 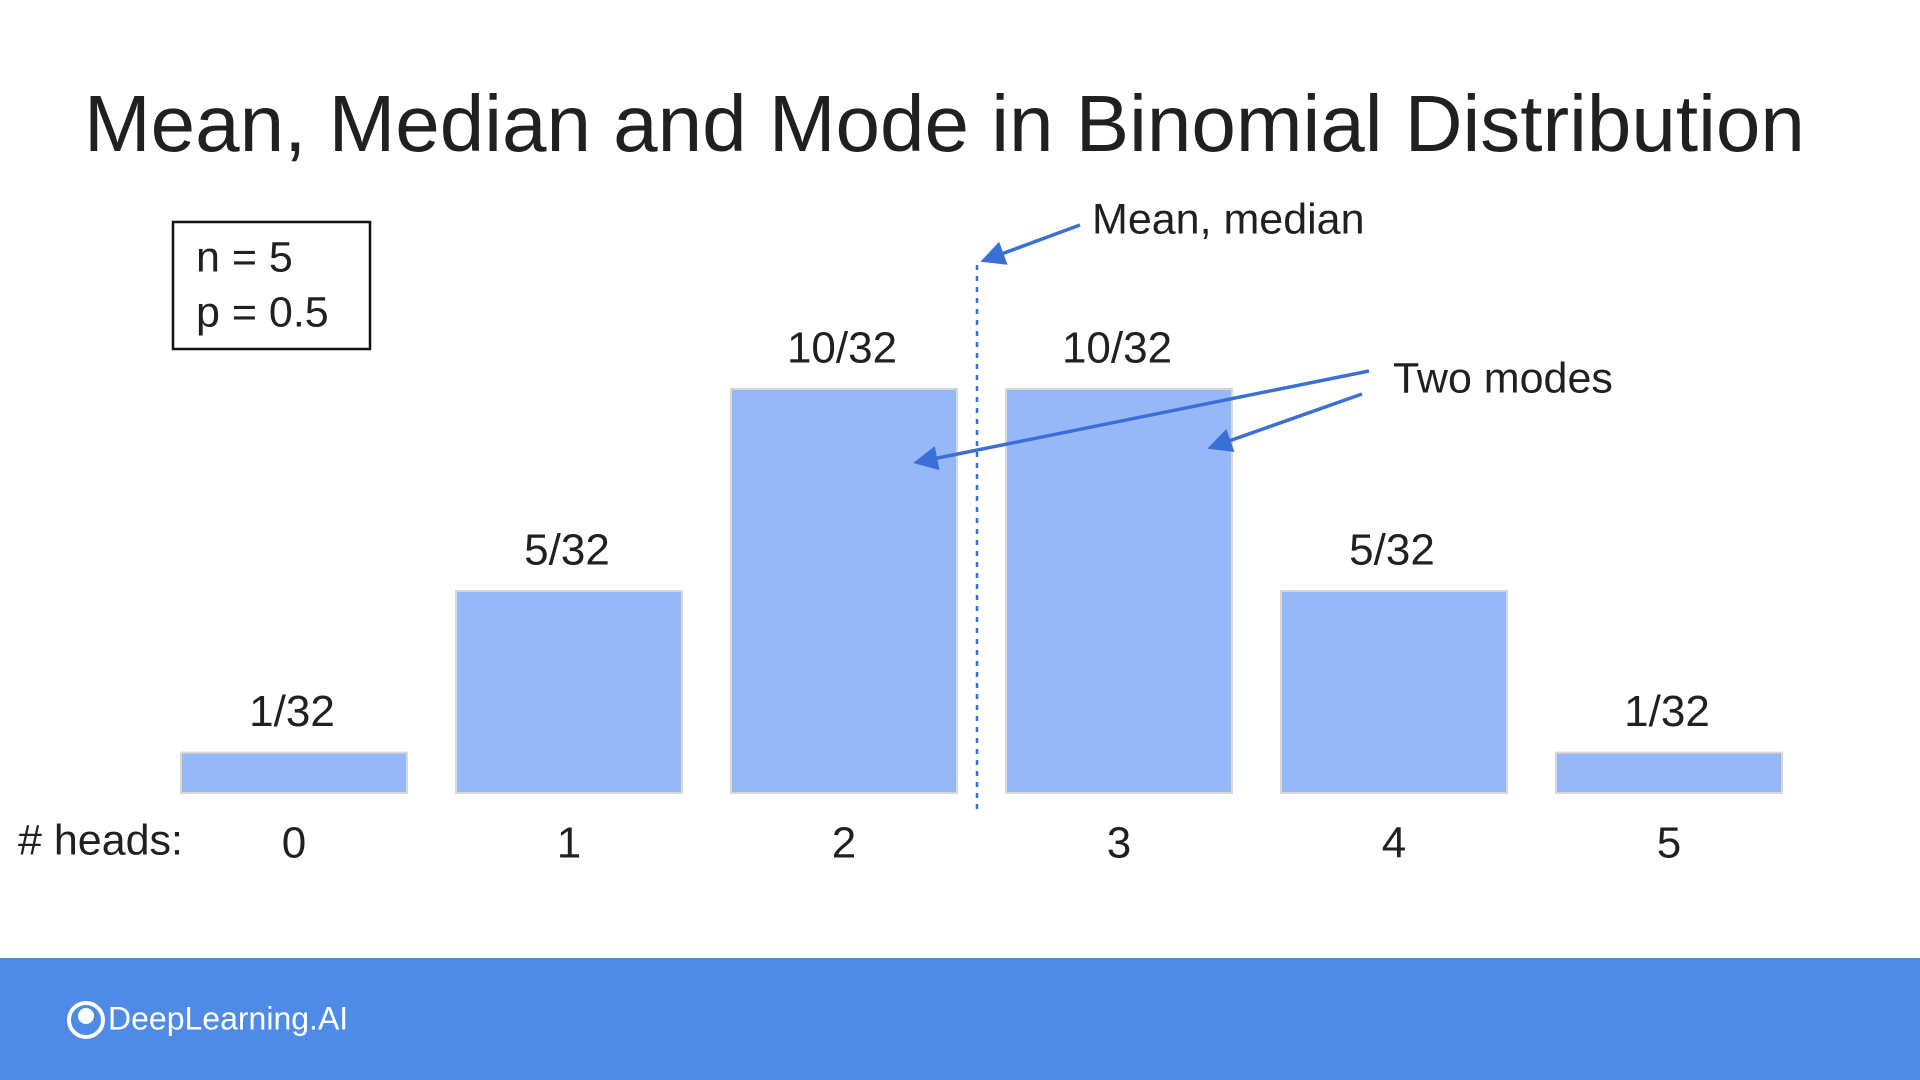 I want to click on annotation: Two modes, so click(x=1503, y=378).